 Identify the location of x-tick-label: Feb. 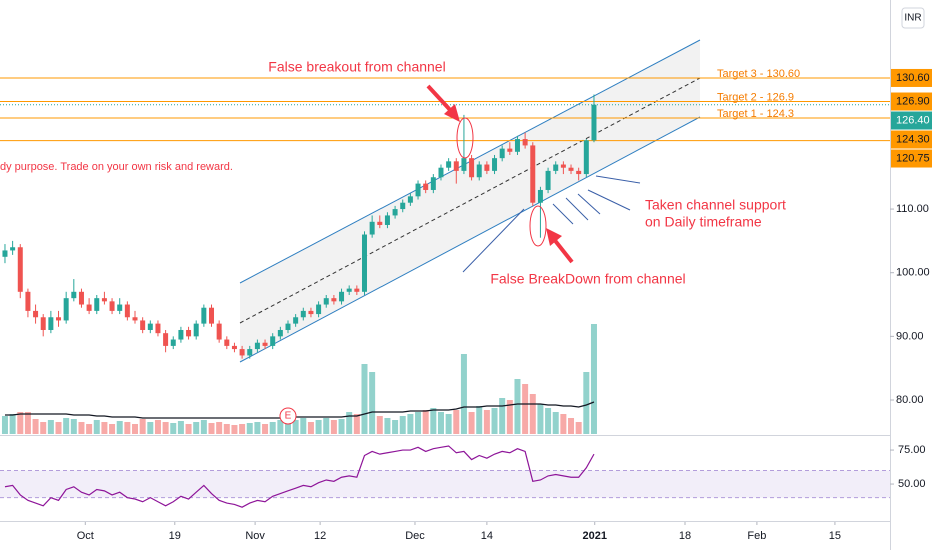
(756, 536).